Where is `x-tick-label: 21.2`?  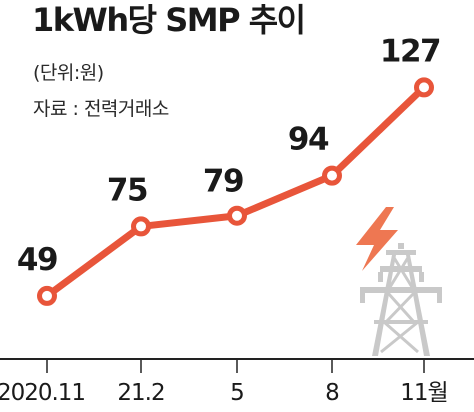 x-tick-label: 21.2 is located at coordinates (140, 393).